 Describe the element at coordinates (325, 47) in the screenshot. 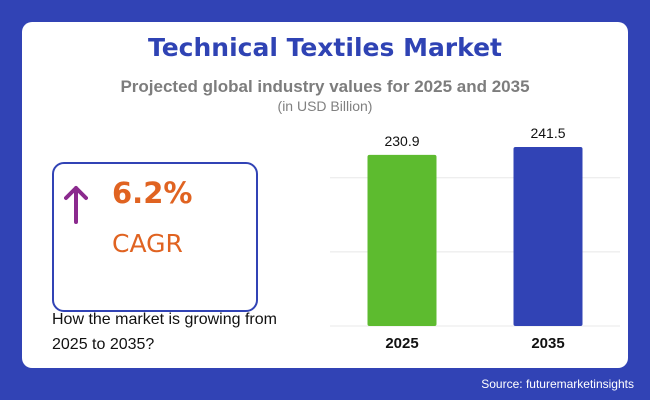

I see `page-title: Technical Textiles Market` at that location.